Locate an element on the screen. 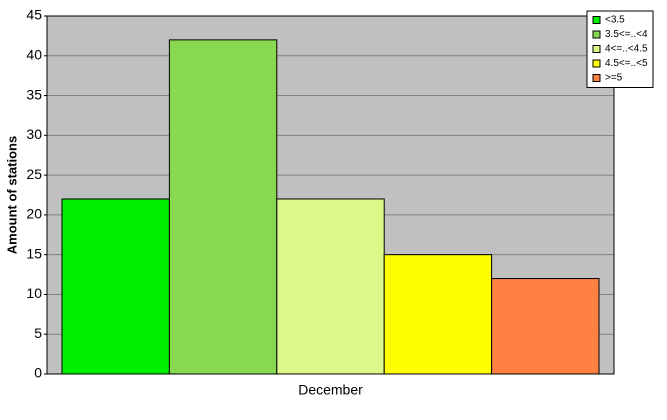 The width and height of the screenshot is (667, 420). y-tick-label: 30 is located at coordinates (34, 134).